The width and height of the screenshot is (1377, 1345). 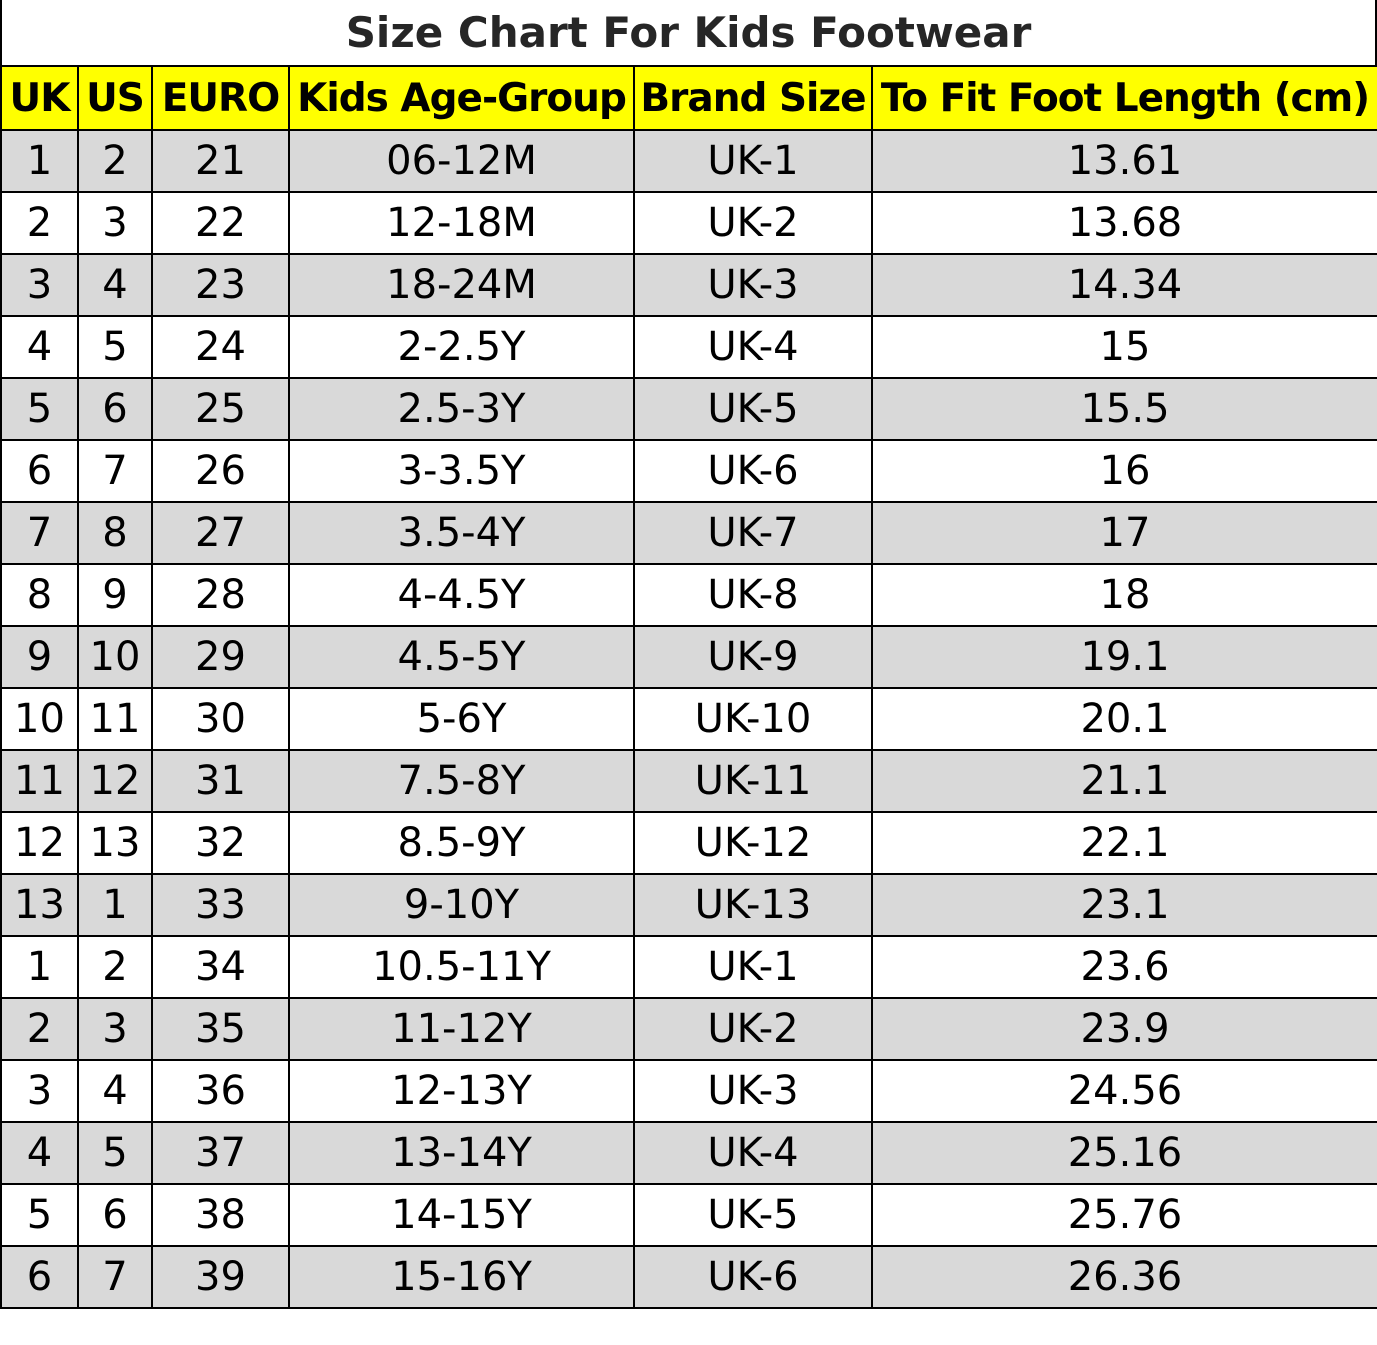 What do you see at coordinates (39, 595) in the screenshot?
I see `cell-uk: 8` at bounding box center [39, 595].